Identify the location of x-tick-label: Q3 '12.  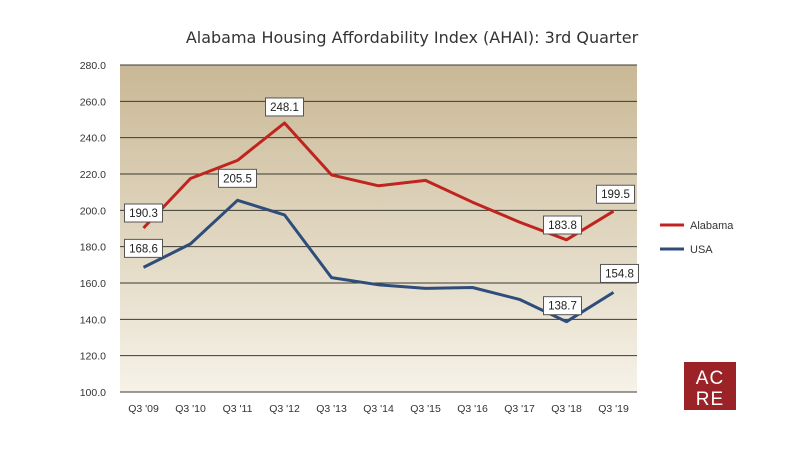
(284, 409).